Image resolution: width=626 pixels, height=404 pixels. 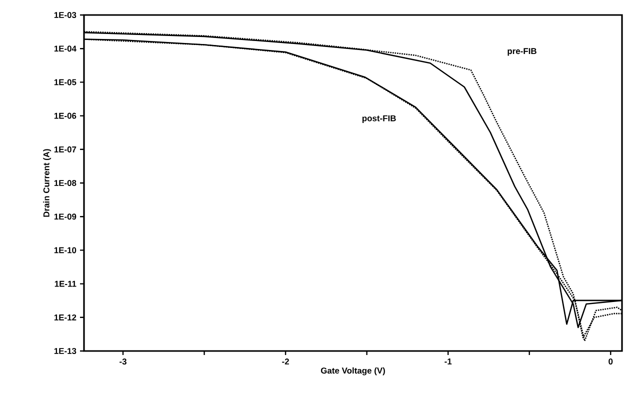 What do you see at coordinates (65, 317) in the screenshot?
I see `y-tick-label: 1E-12` at bounding box center [65, 317].